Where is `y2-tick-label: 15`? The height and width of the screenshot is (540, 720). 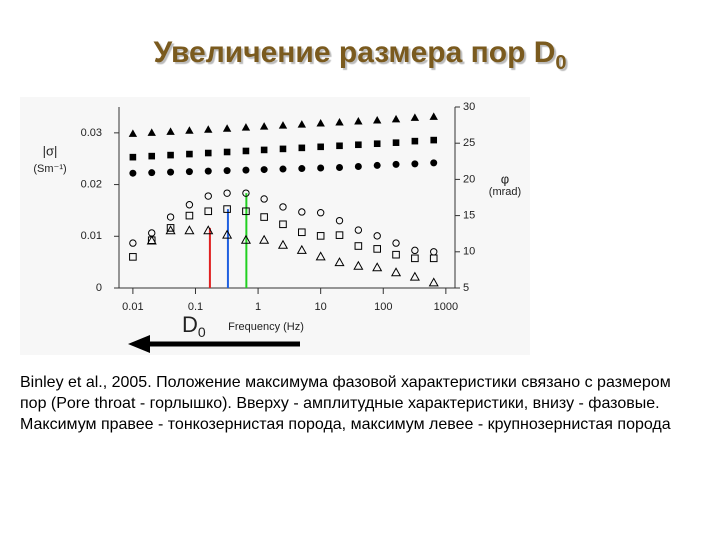
y2-tick-label: 15 is located at coordinates (469, 216).